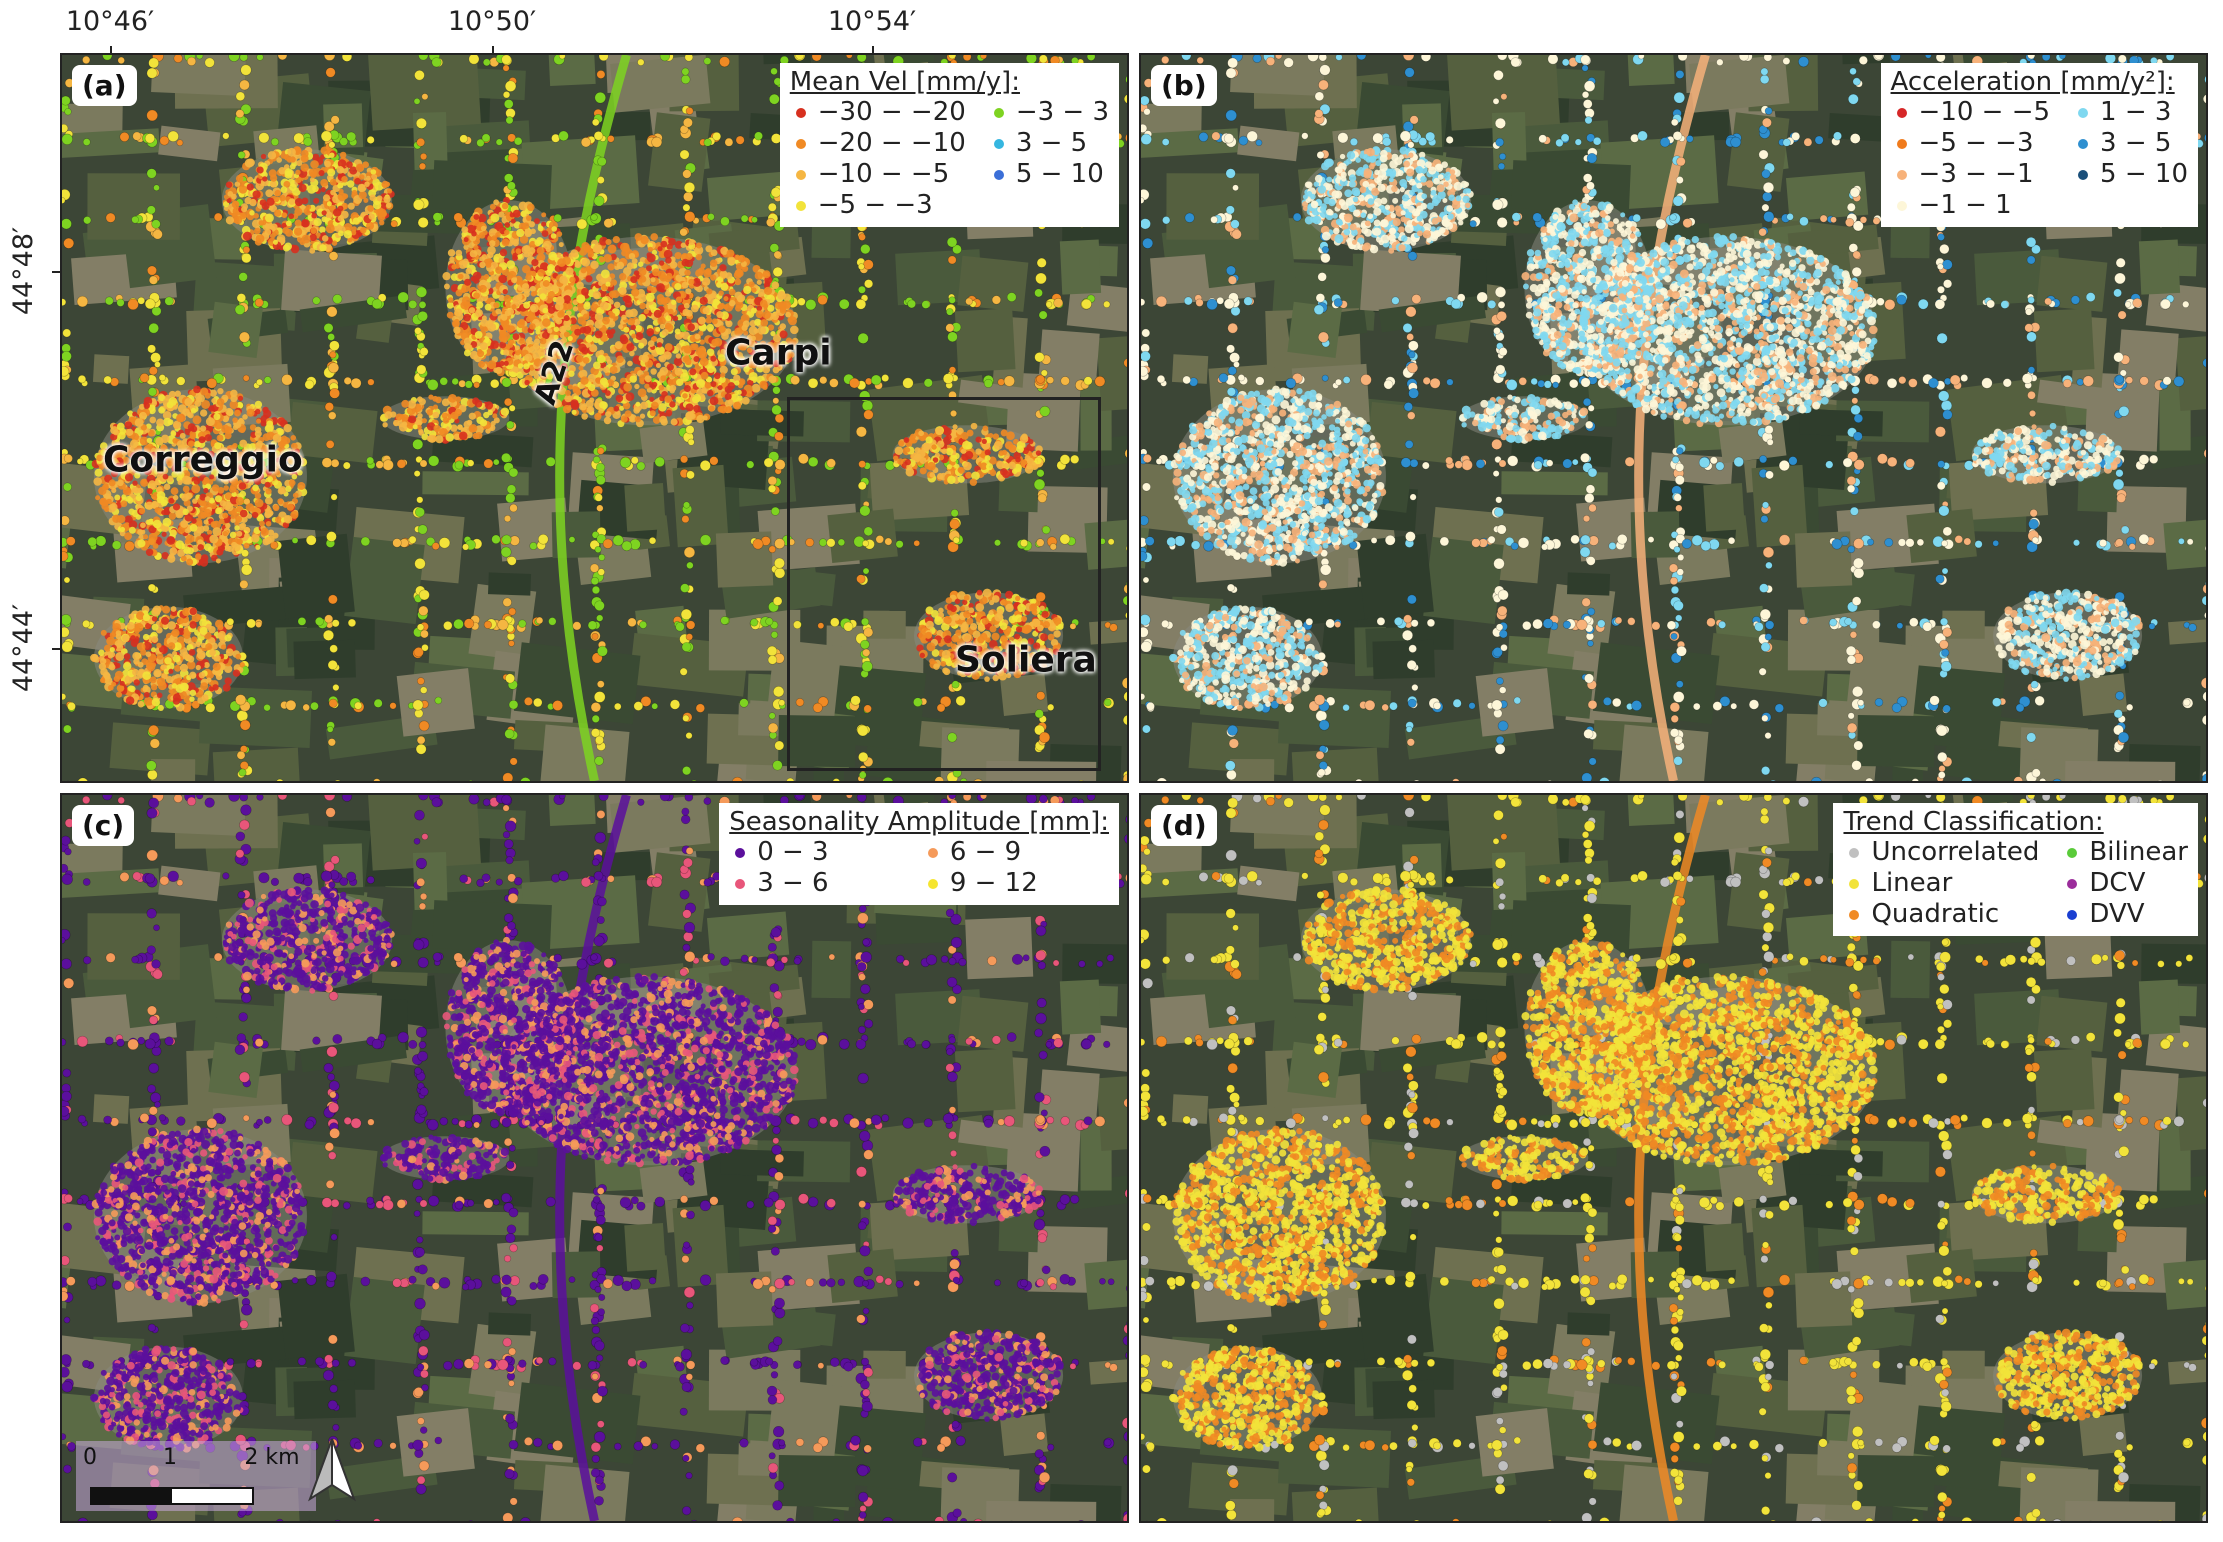  What do you see at coordinates (873, 50) in the screenshot?
I see `tick` at bounding box center [873, 50].